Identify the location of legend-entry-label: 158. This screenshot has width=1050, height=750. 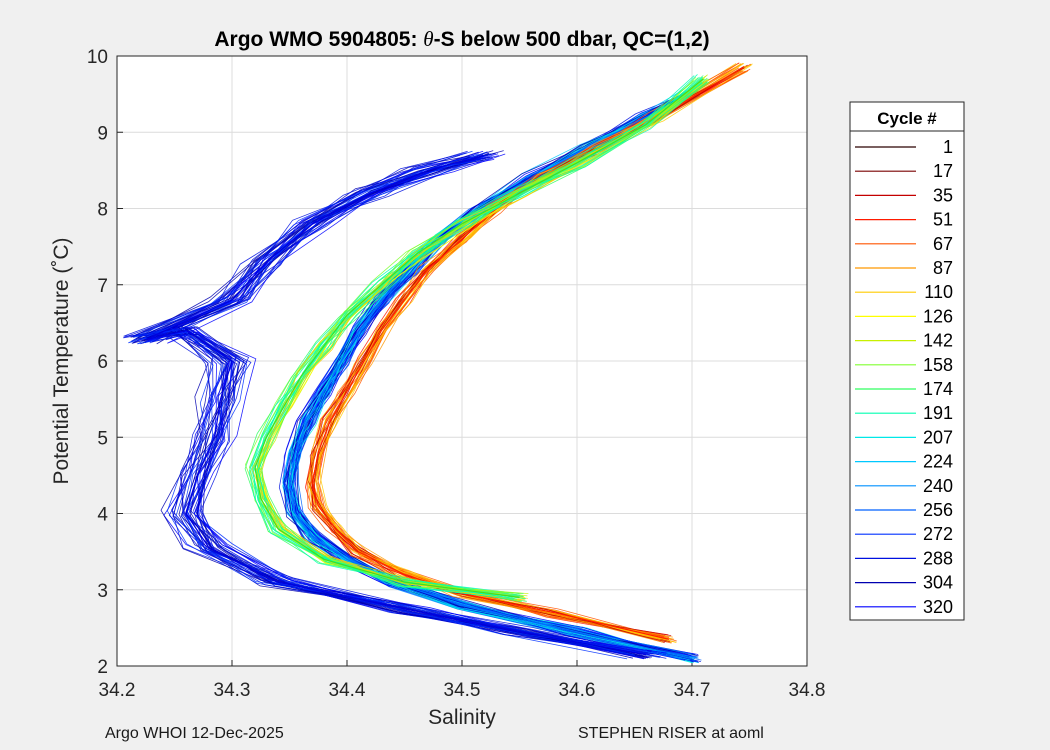
(938, 365).